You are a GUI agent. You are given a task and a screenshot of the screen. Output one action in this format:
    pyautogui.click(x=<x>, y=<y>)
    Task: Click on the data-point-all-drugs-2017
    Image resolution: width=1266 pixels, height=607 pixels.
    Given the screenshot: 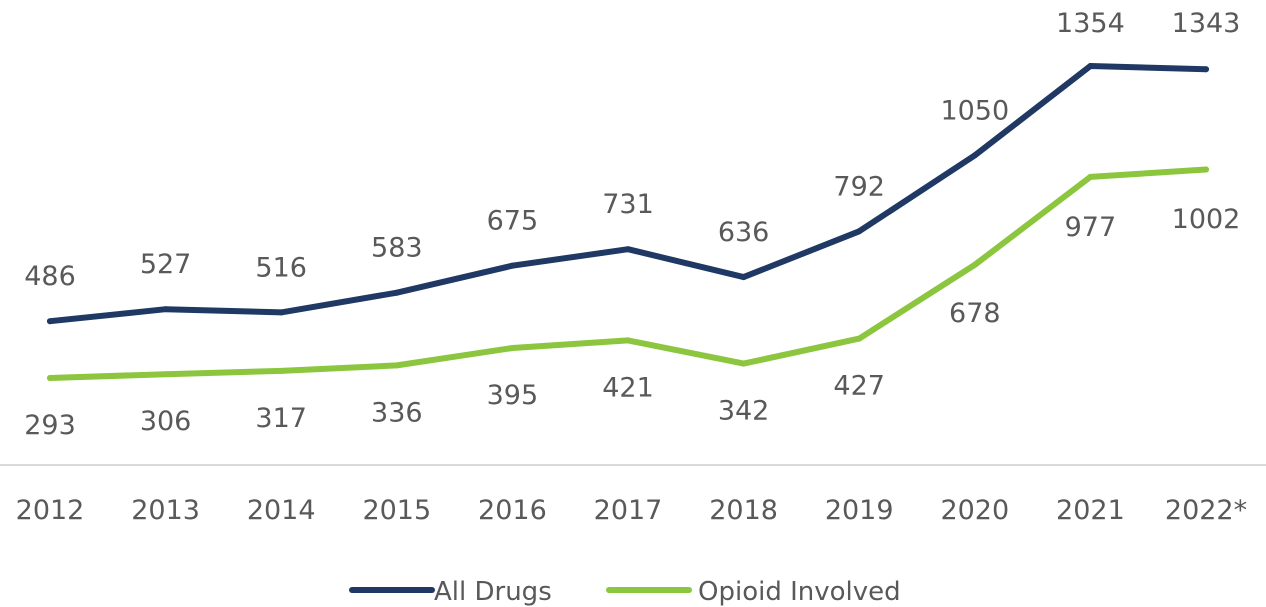 What is the action you would take?
    pyautogui.click(x=628, y=249)
    